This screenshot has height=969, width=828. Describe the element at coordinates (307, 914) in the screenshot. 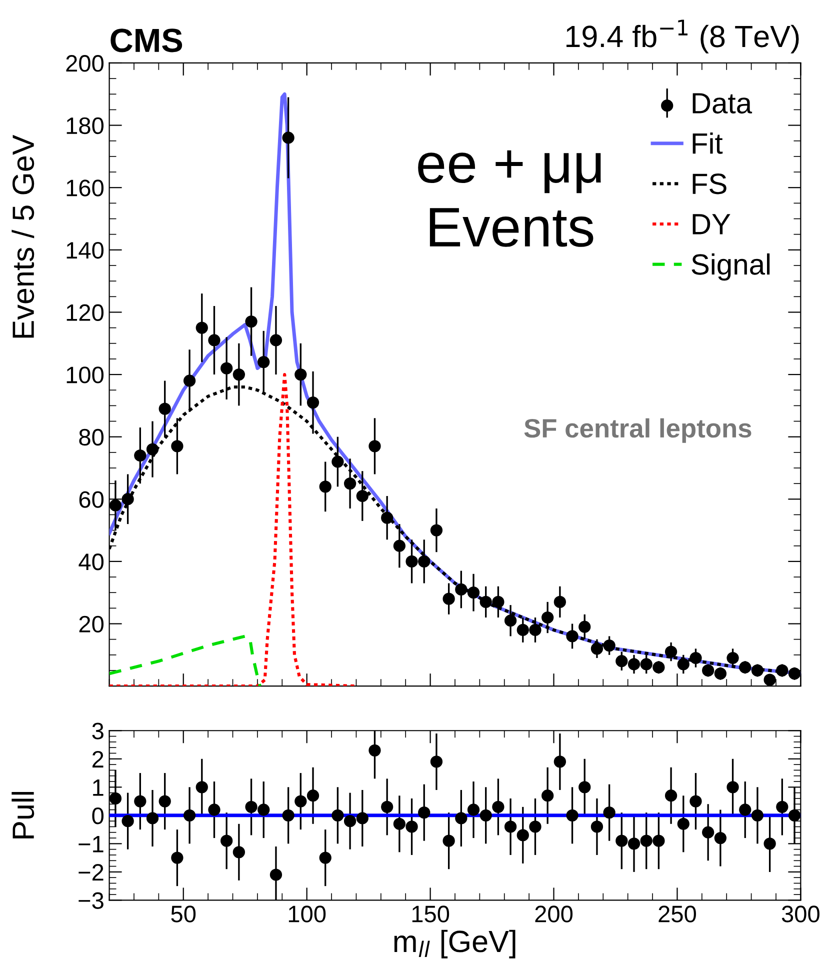

I see `x-tick-label: 100` at that location.